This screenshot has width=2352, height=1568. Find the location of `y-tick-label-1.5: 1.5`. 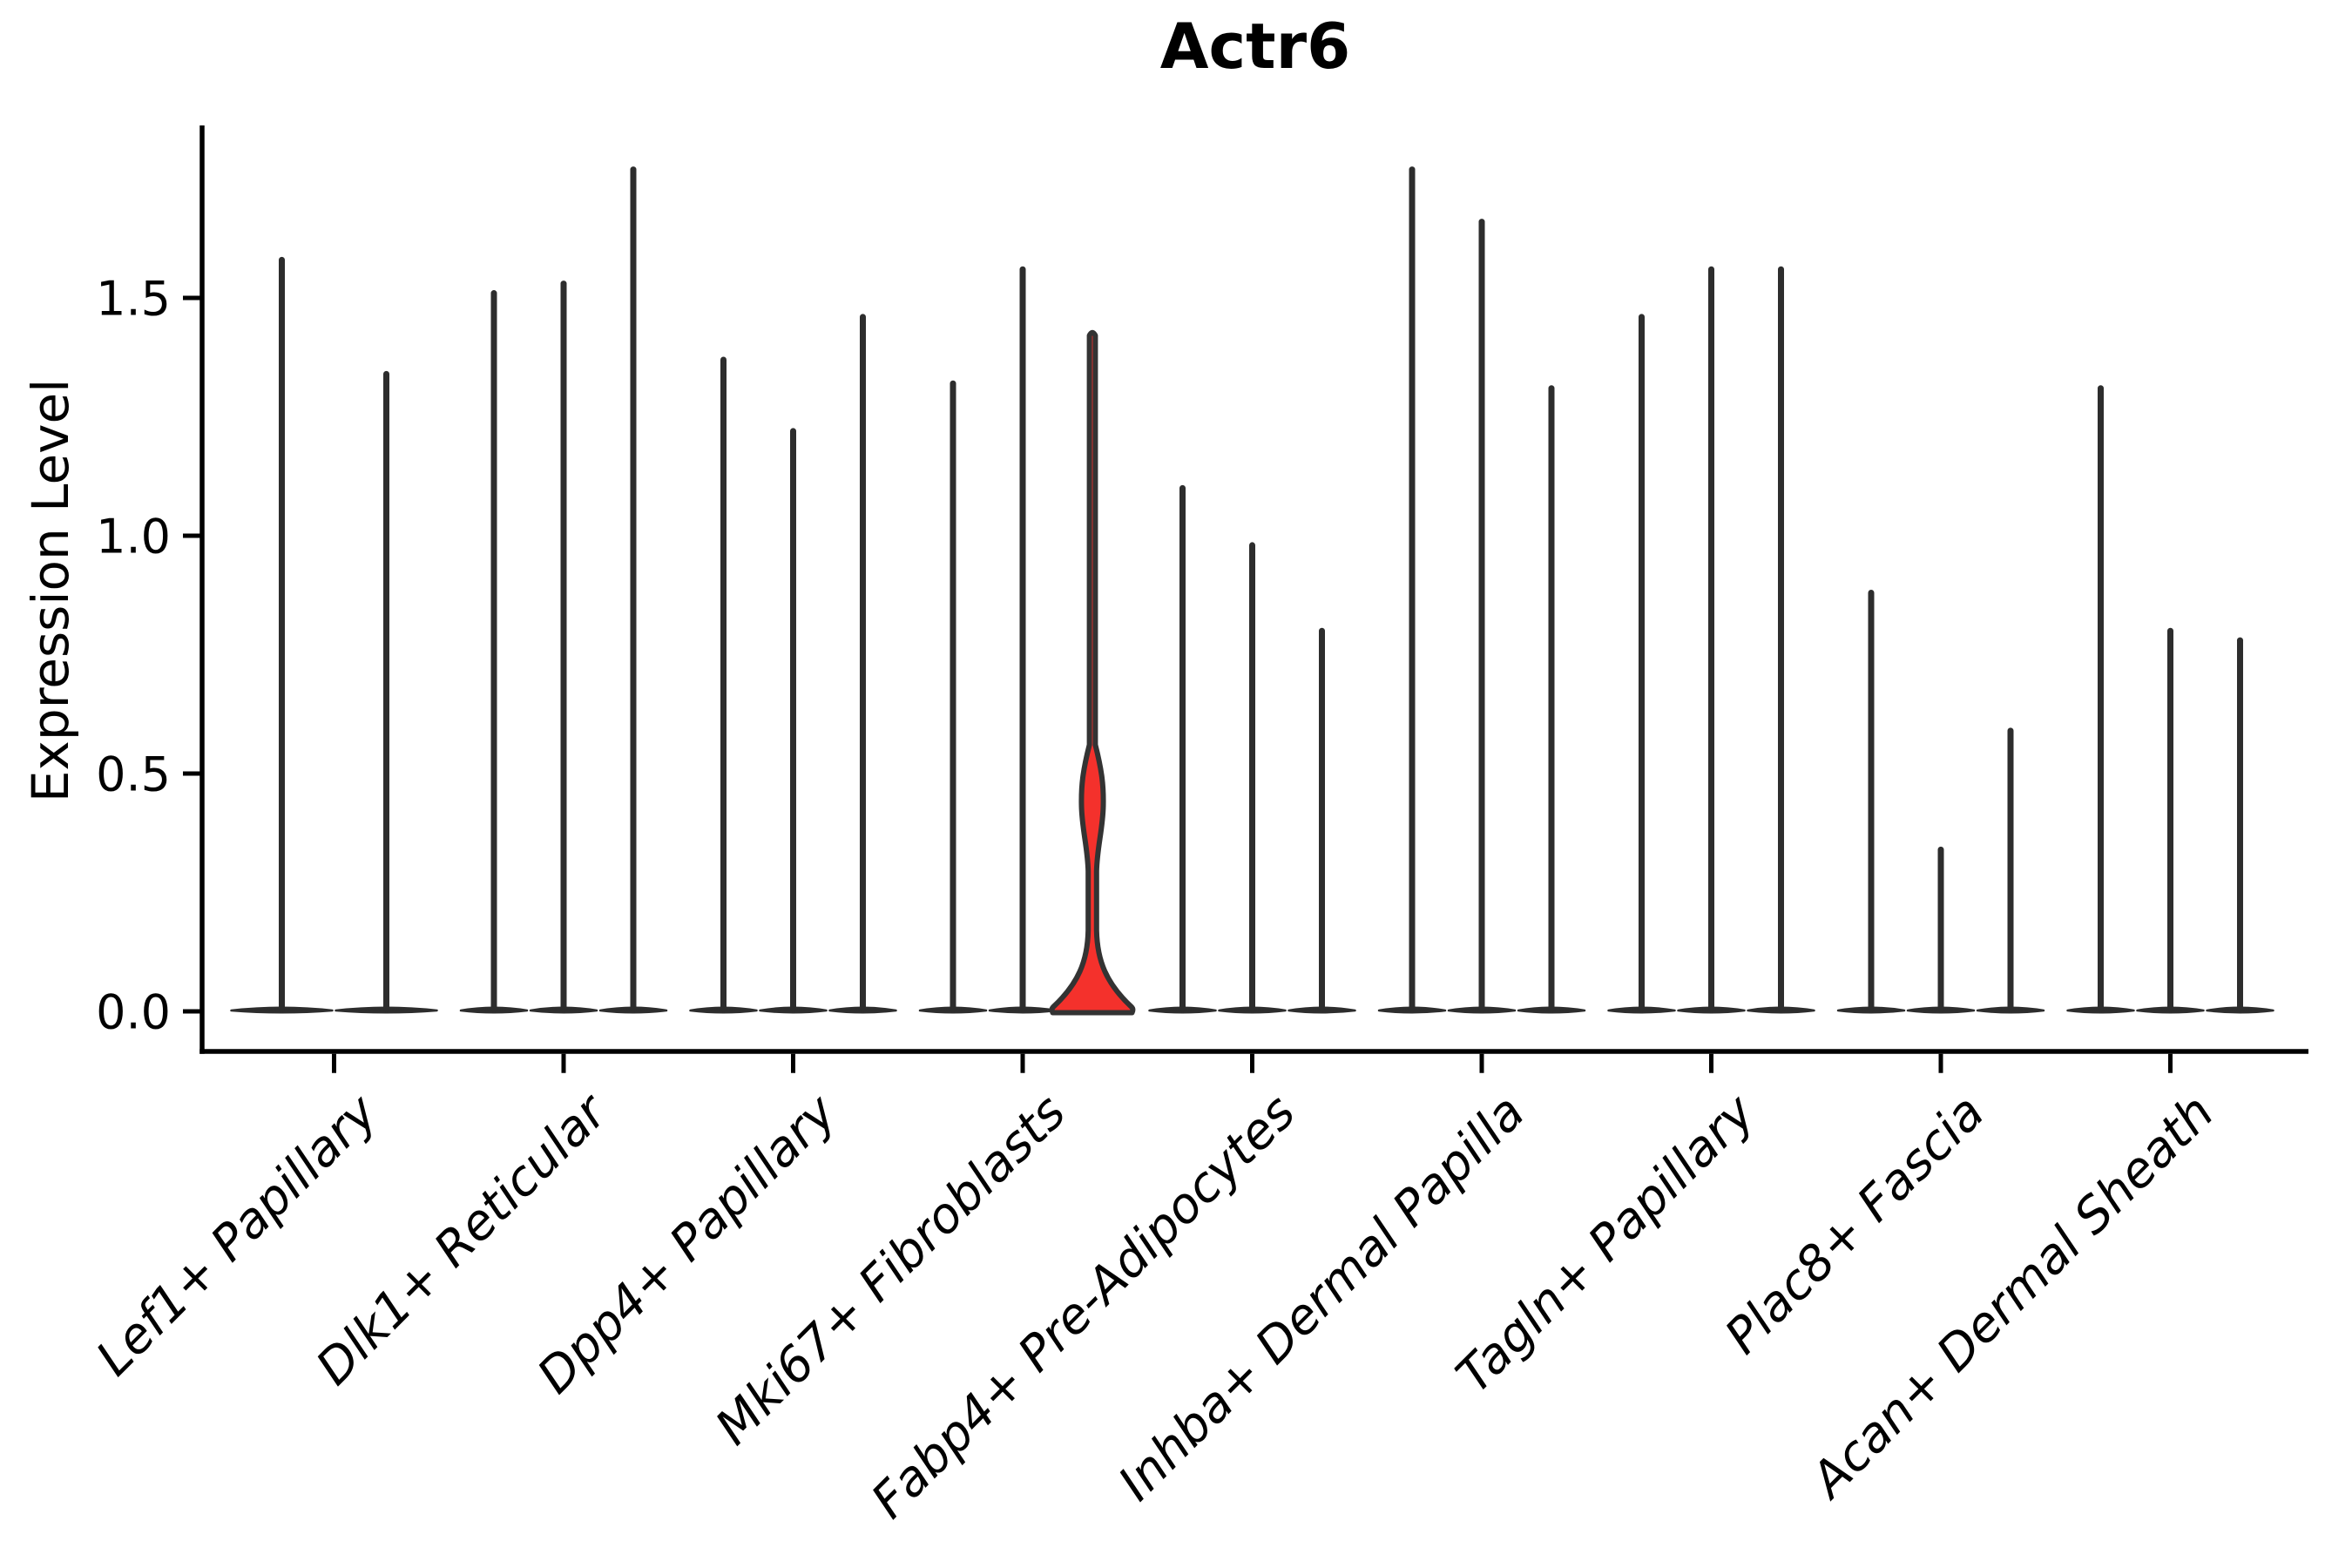

y-tick-label-1.5: 1.5 is located at coordinates (134, 298).